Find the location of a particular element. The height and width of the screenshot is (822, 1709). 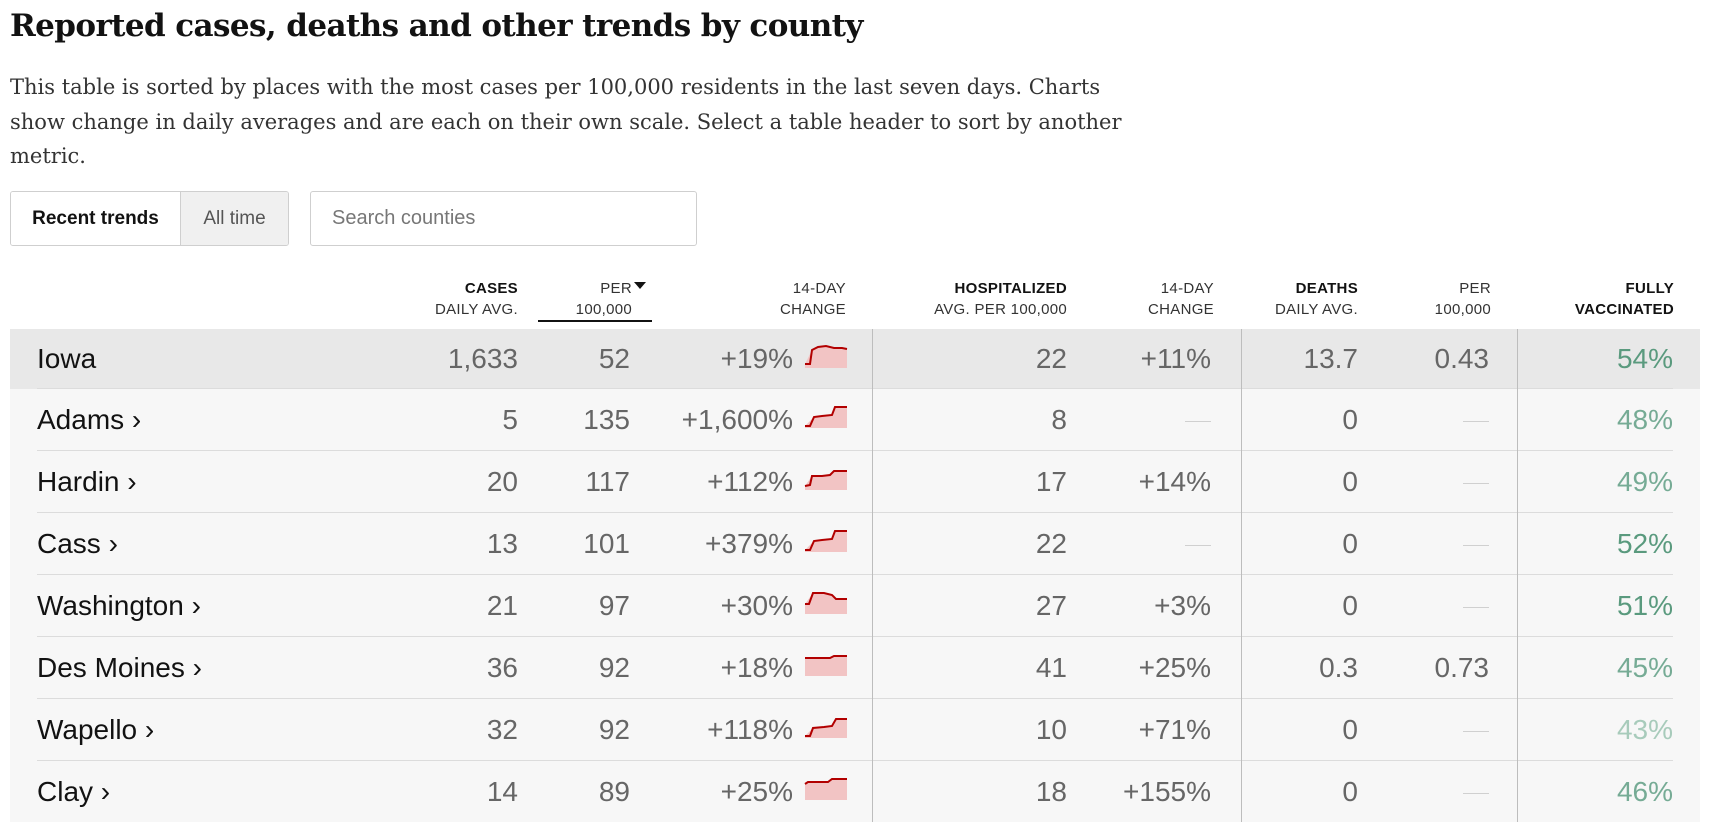

county-name-link: Adams › is located at coordinates (89, 419).